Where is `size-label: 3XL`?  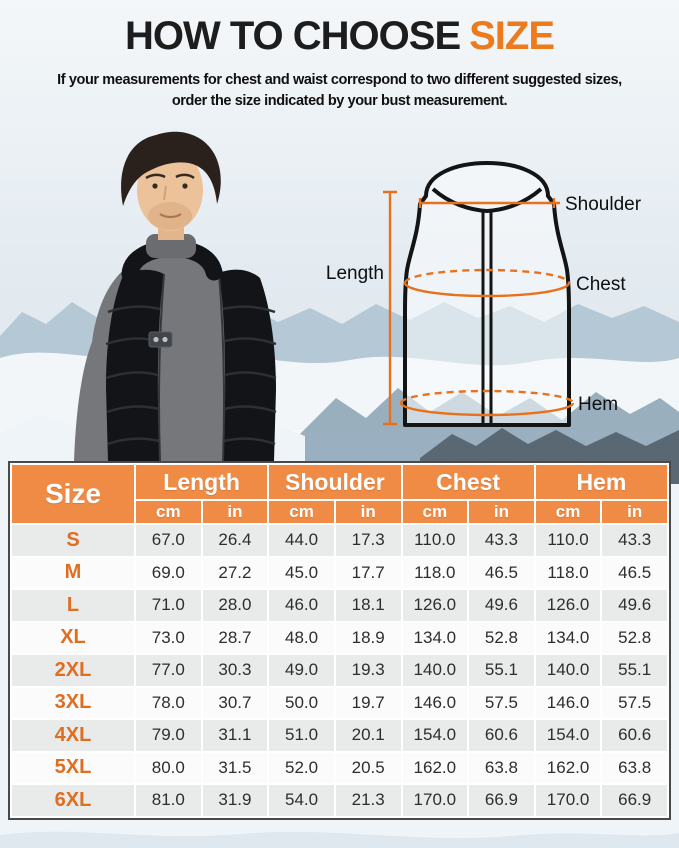 size-label: 3XL is located at coordinates (73, 702).